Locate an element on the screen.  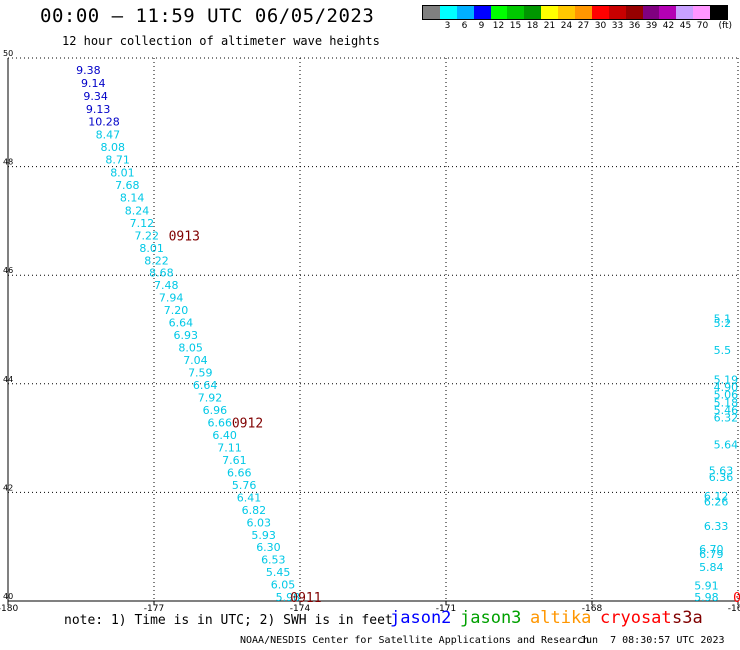
swh-data-point: 9.34 is located at coordinates (95, 96).